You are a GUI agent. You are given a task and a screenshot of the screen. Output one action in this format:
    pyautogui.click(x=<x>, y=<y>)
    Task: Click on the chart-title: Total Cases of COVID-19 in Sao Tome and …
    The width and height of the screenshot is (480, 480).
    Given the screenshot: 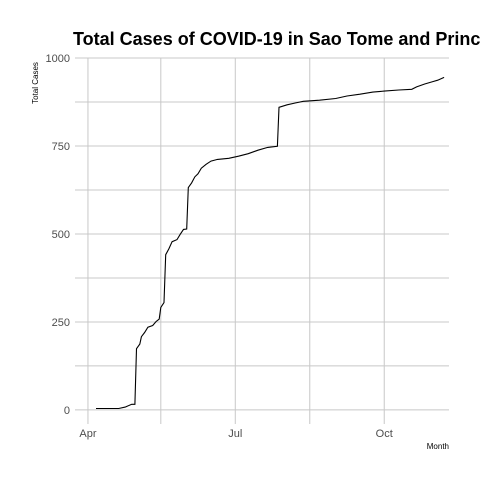 What is the action you would take?
    pyautogui.click(x=276, y=39)
    